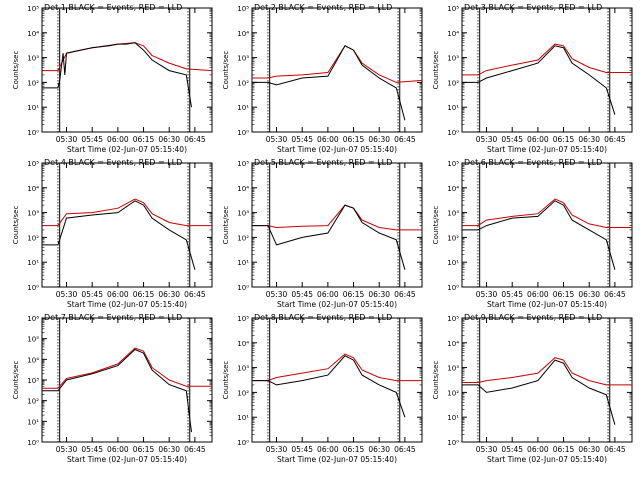 The width and height of the screenshot is (640, 480). Describe the element at coordinates (533, 7) in the screenshot. I see `panel-title: Det 3 BLACK = Events, RED = LLD` at that location.